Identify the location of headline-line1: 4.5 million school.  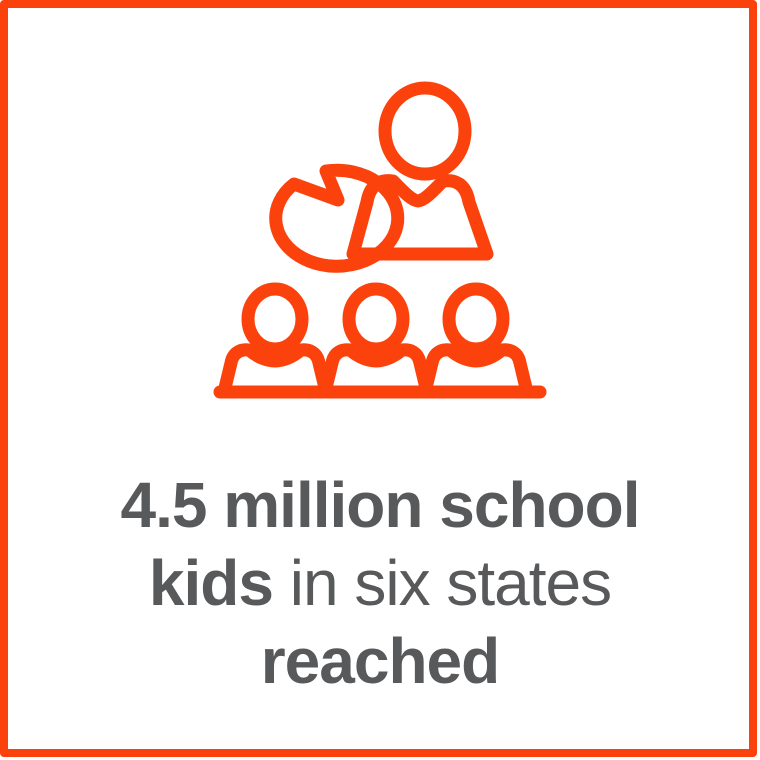
(380, 505).